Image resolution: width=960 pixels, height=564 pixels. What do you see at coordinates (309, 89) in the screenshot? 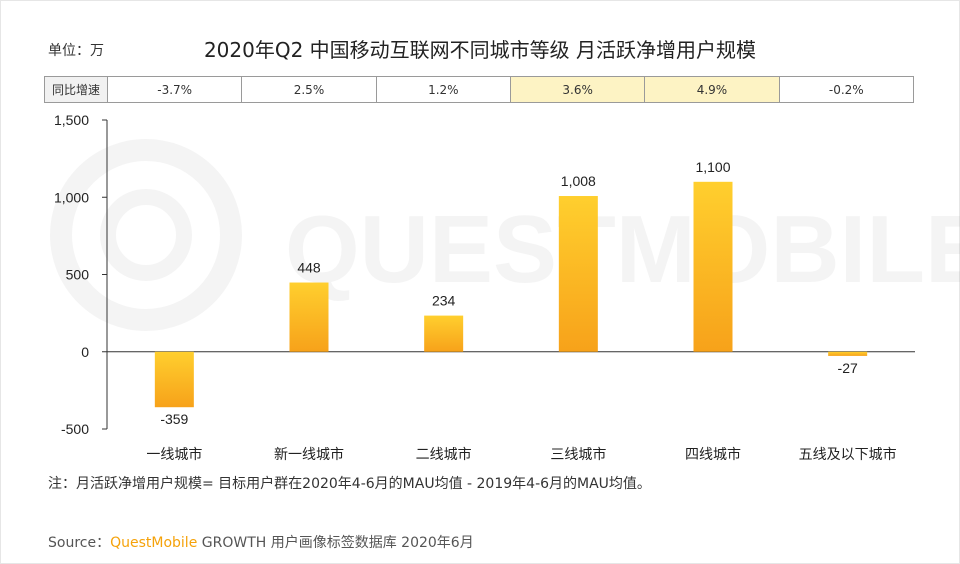
I see `yoy-cell: 2.5%` at bounding box center [309, 89].